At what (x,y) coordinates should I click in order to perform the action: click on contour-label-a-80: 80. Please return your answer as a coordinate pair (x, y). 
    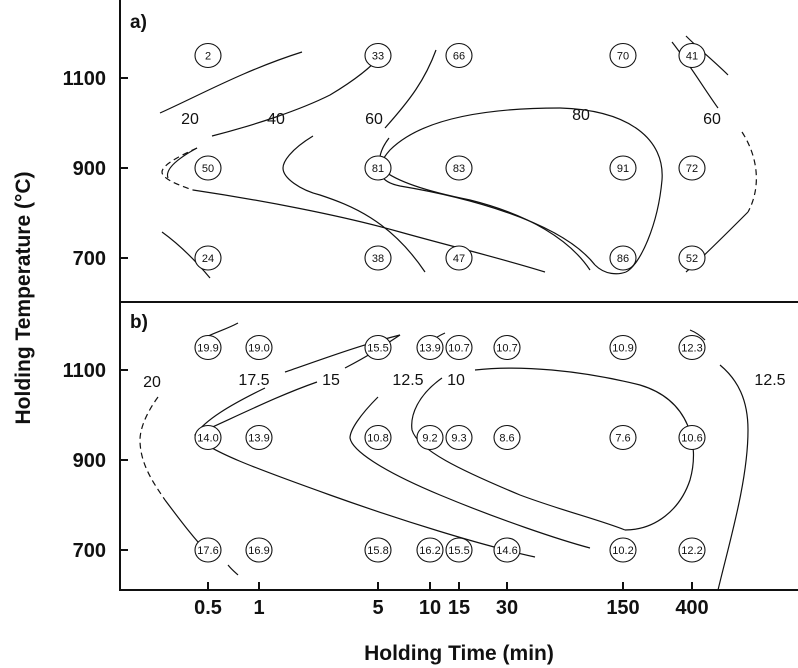
    Looking at the image, I should click on (581, 115).